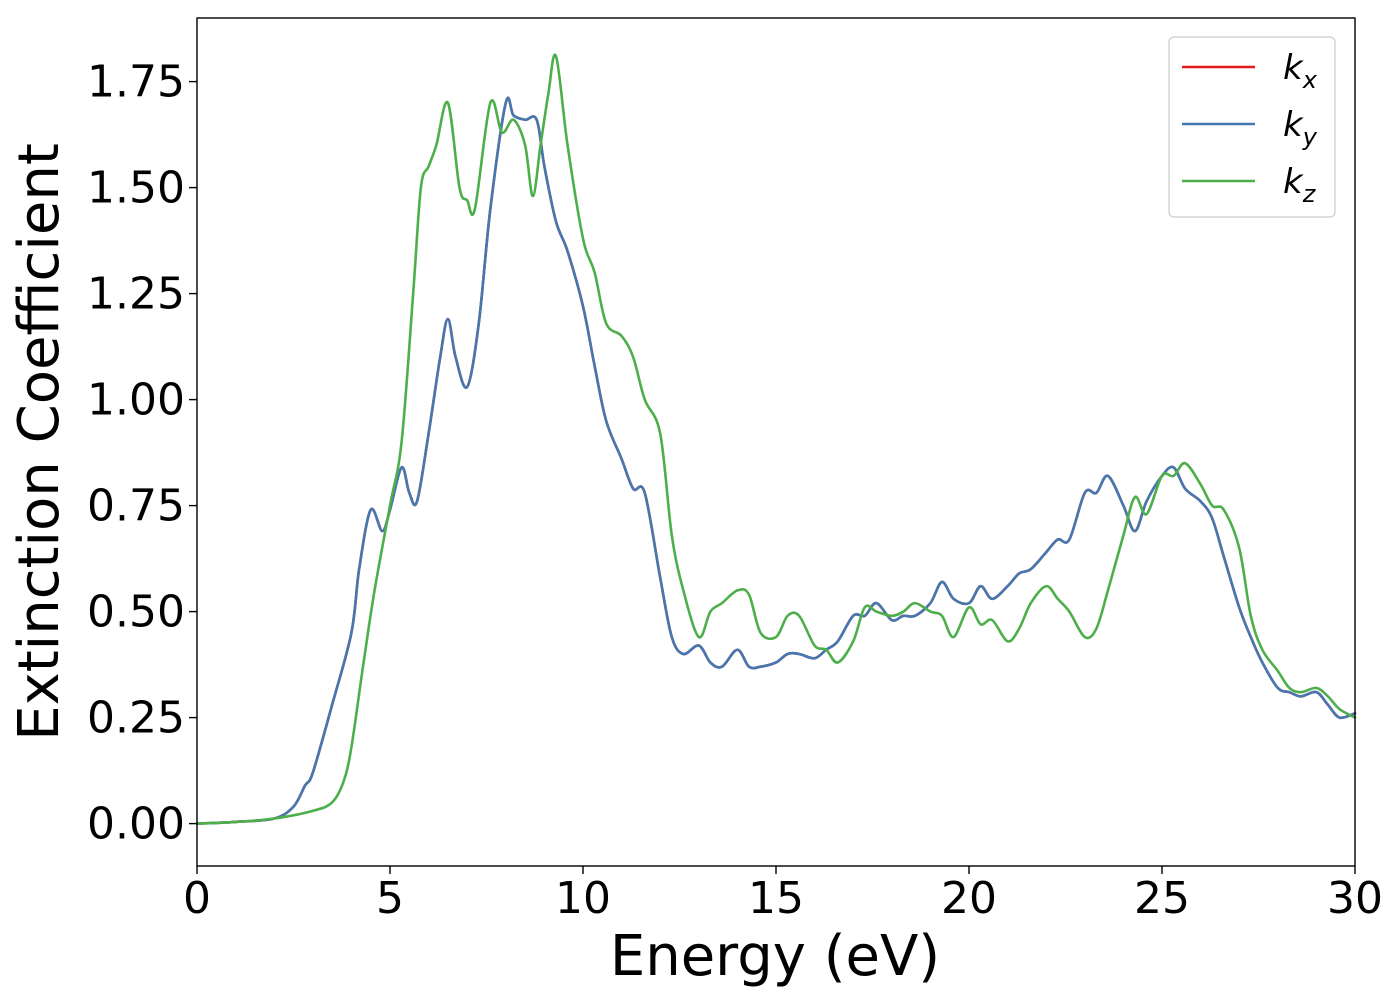  I want to click on y-tick-label: 0.75, so click(136, 506).